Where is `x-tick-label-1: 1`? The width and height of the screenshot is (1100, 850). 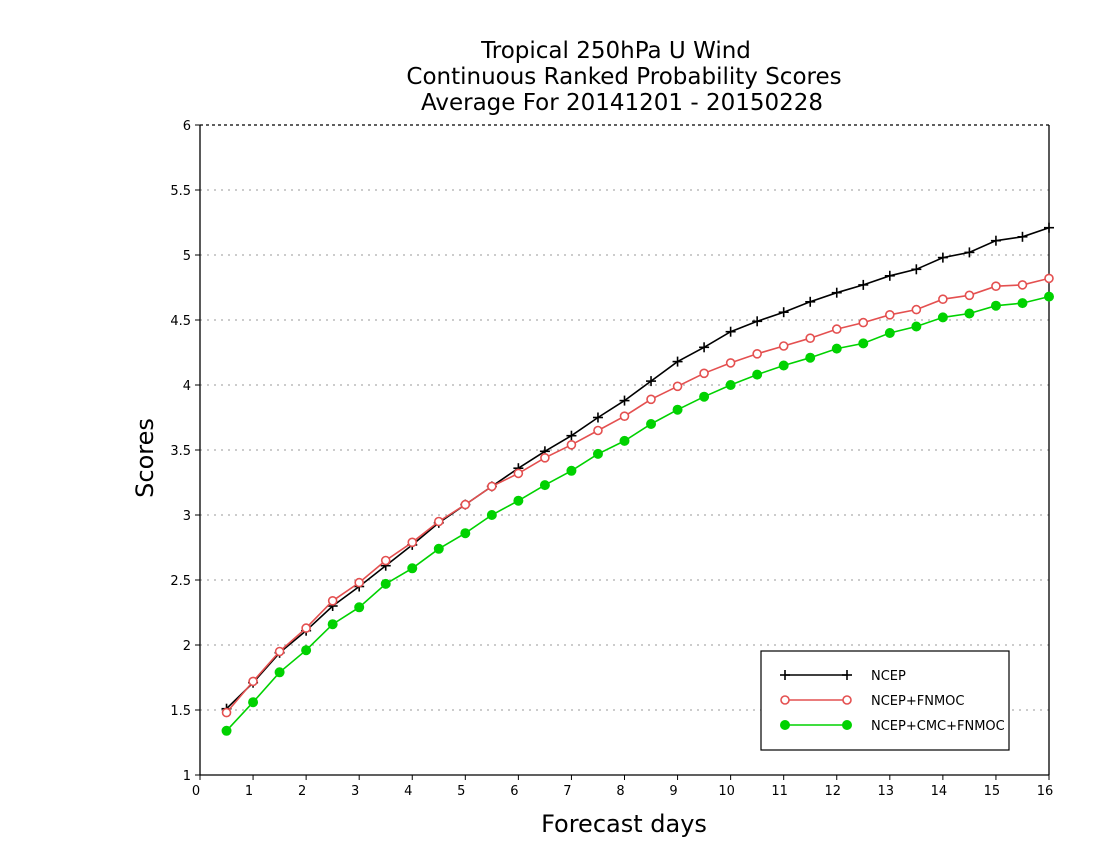 x-tick-label-1: 1 is located at coordinates (249, 791).